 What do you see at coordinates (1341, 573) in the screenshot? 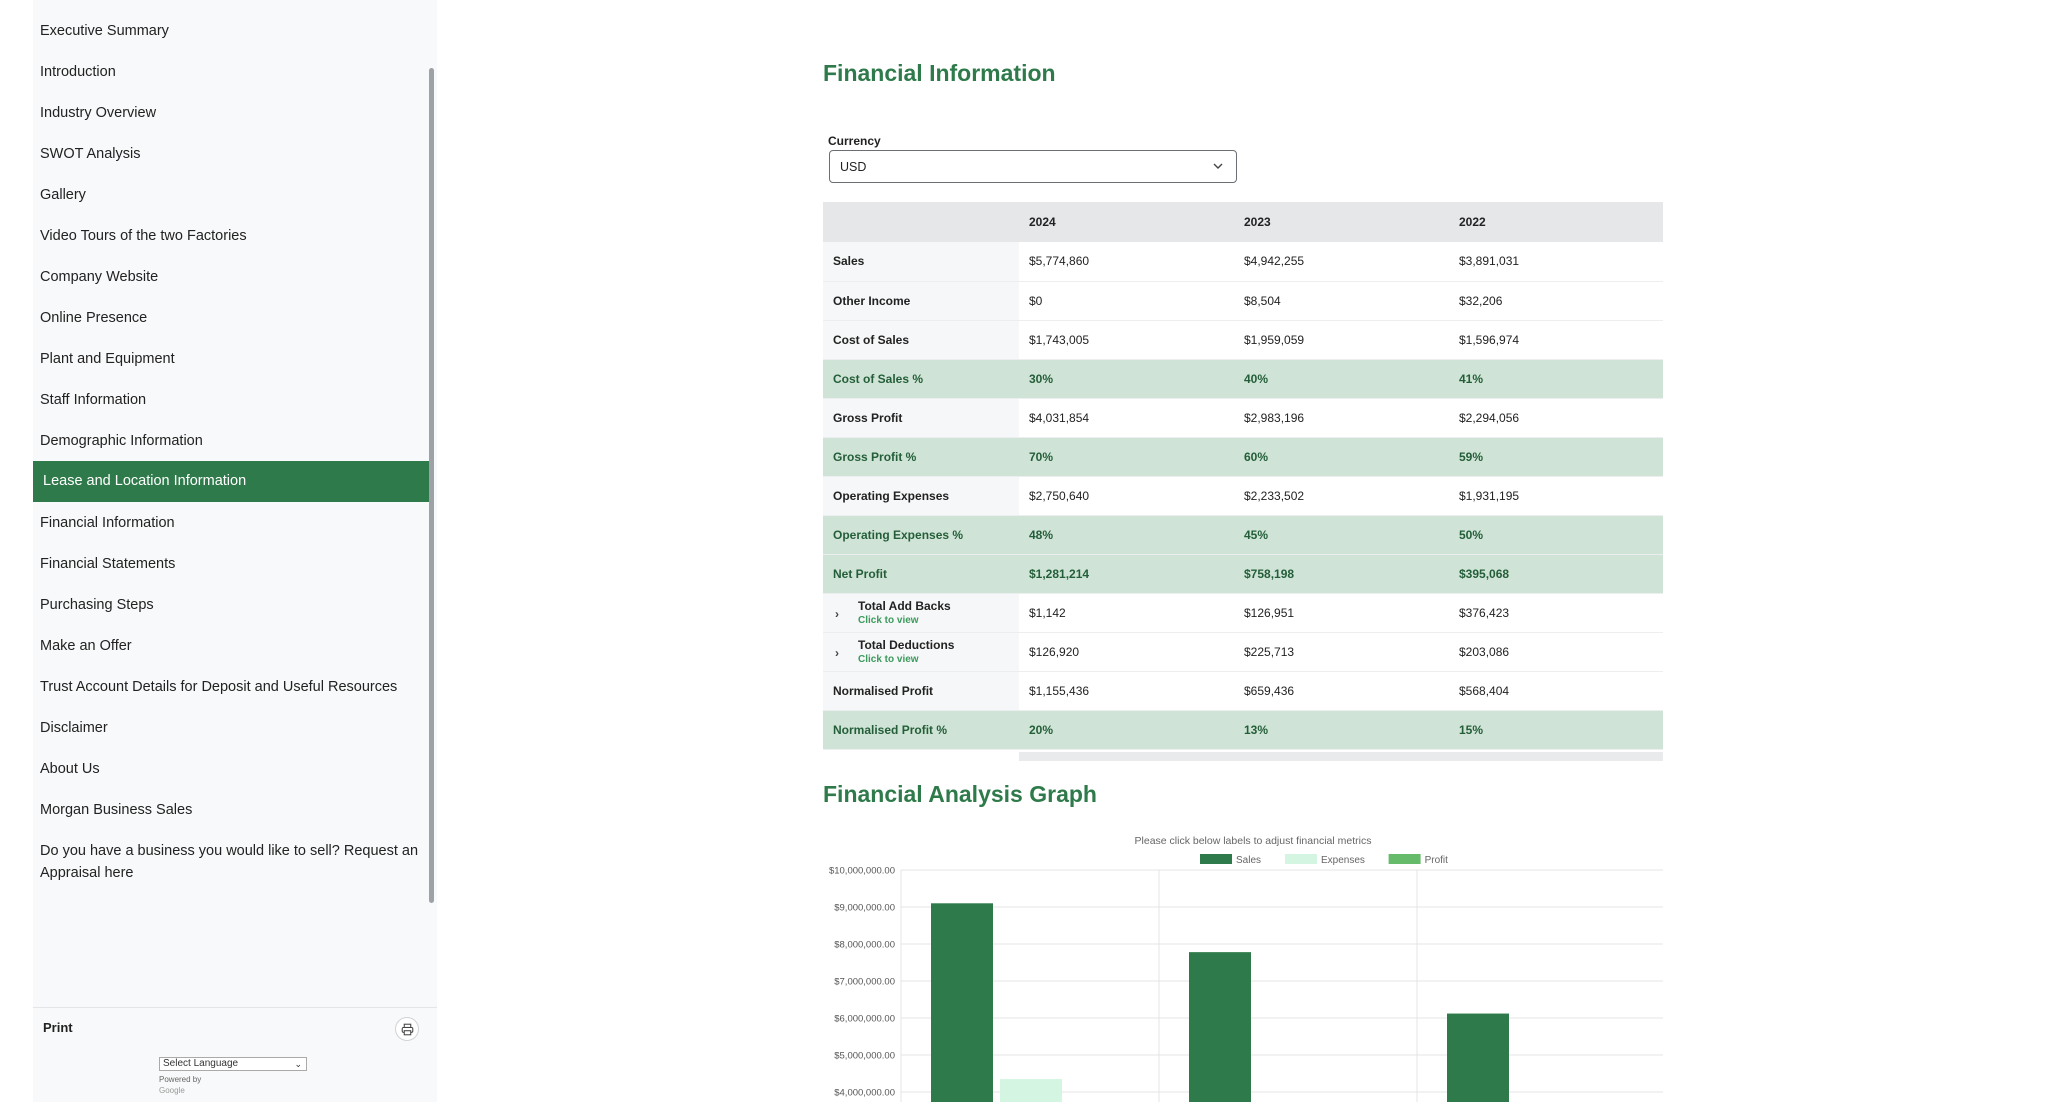
I see `table-cell: $758,198` at bounding box center [1341, 573].